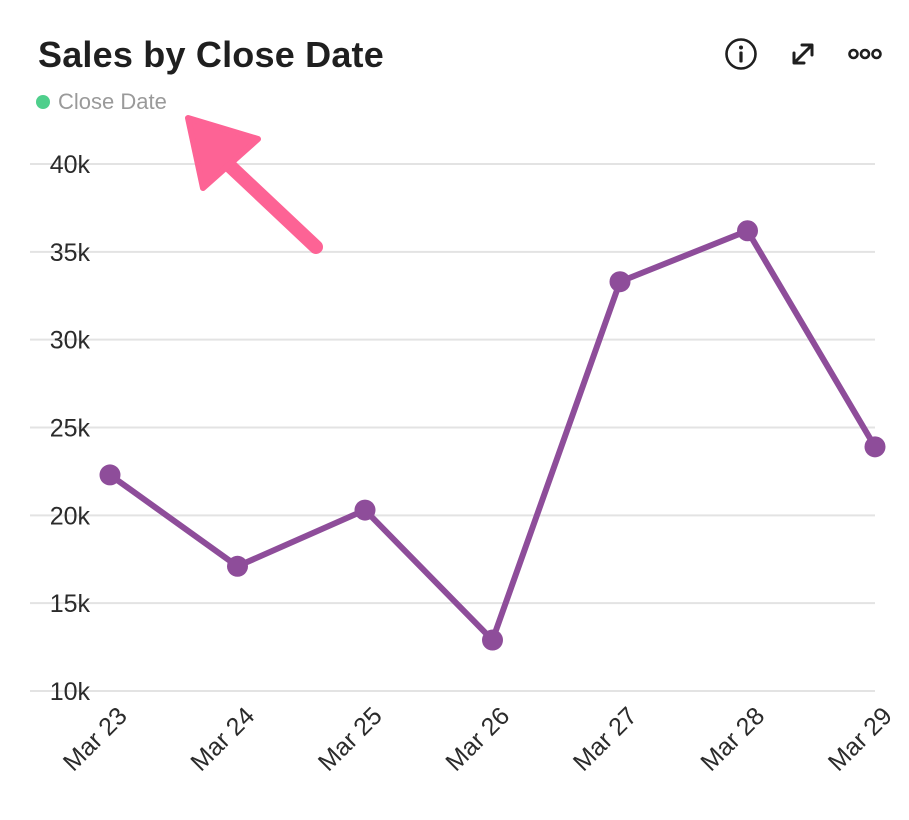 This screenshot has width=909, height=820. I want to click on y-tick-label: 20k, so click(70, 516).